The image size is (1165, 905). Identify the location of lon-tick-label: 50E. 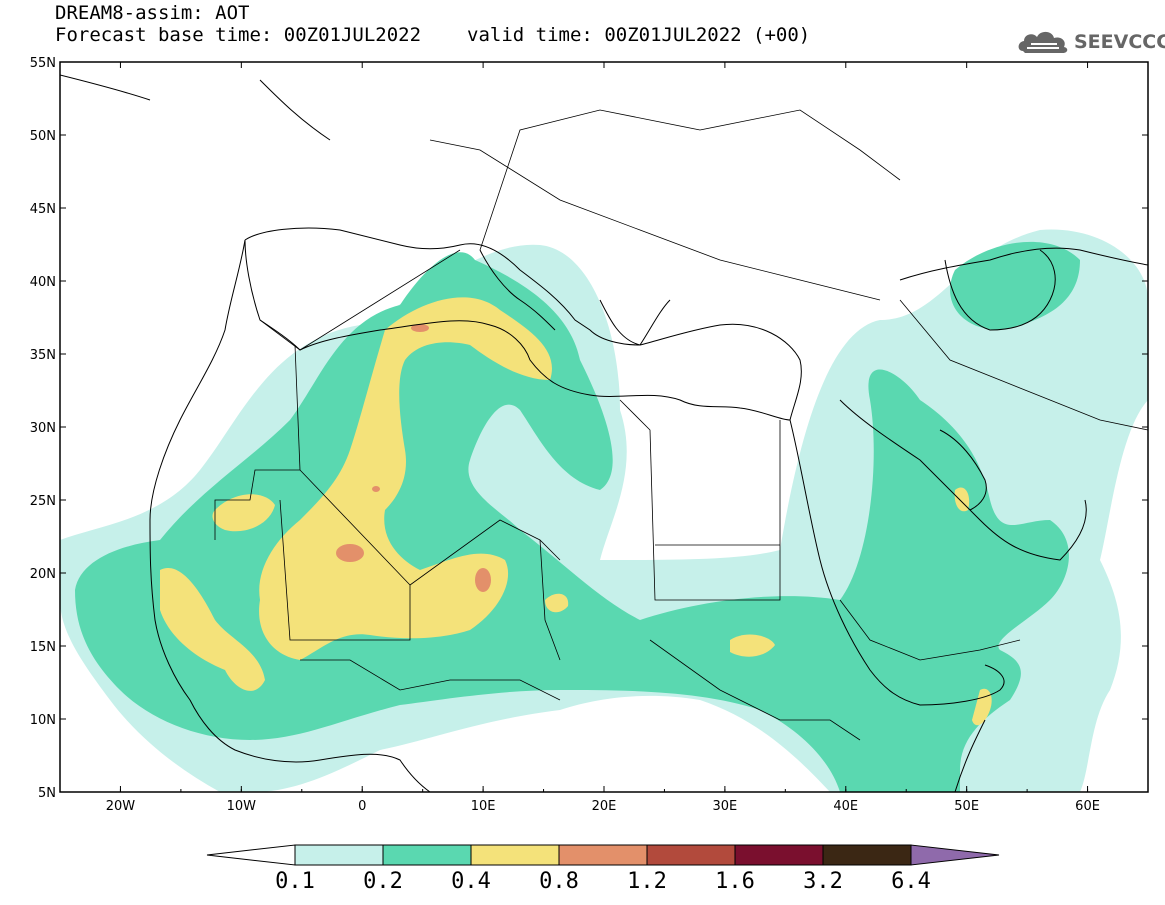
(966, 806).